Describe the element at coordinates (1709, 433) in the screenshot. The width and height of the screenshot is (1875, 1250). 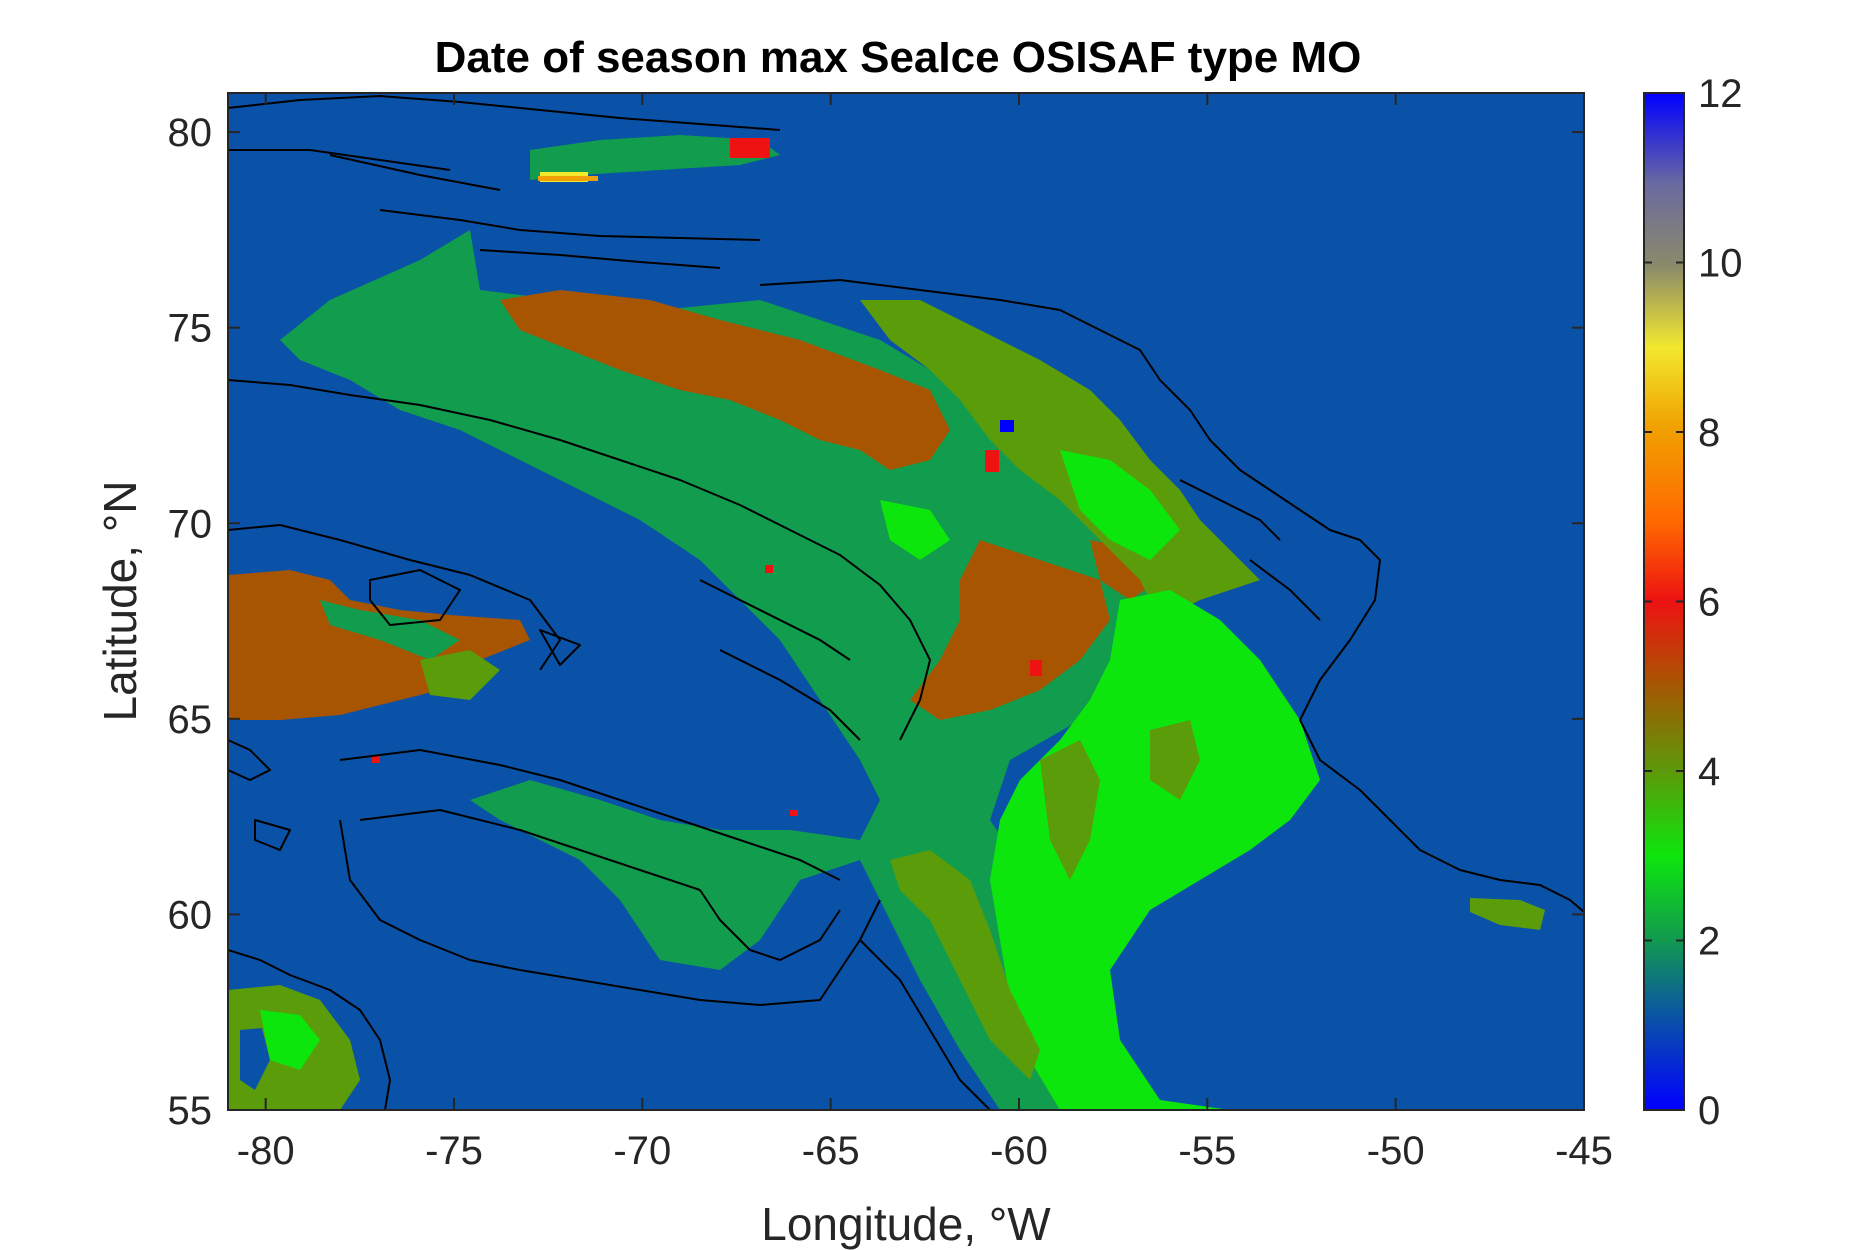
I see `colorbar-tick-label: 8` at that location.